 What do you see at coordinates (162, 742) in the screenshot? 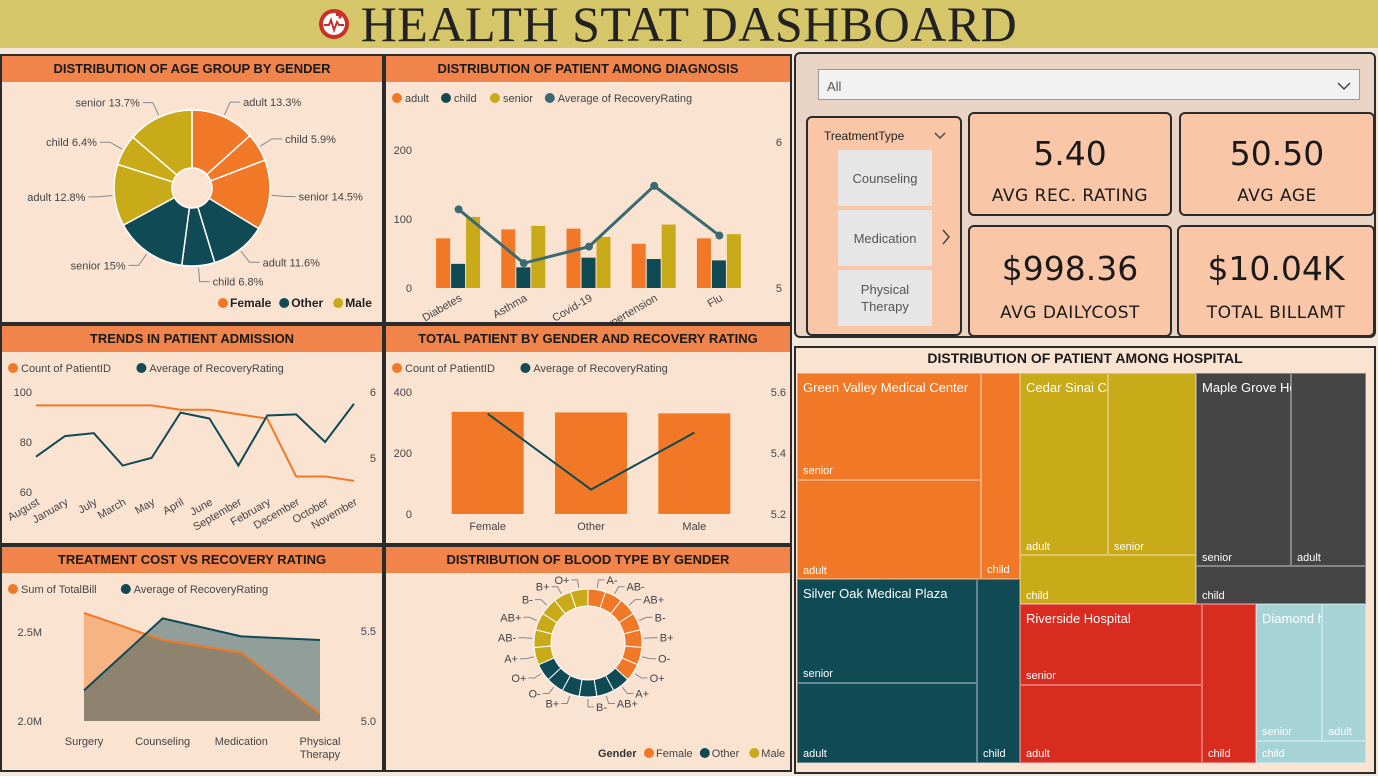
I see `x-tick-label: Counseling` at bounding box center [162, 742].